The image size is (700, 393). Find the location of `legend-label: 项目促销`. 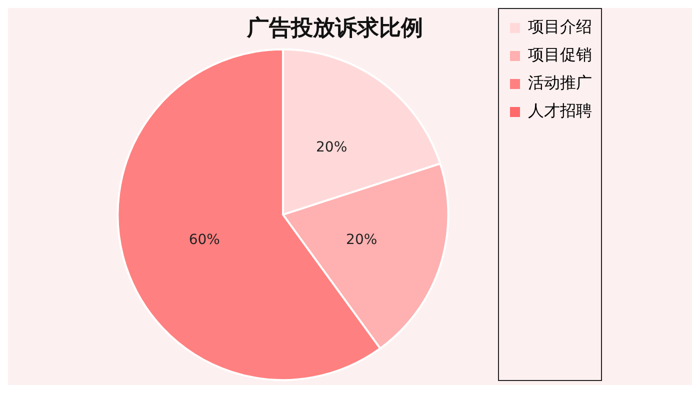

legend-label: 项目促销 is located at coordinates (560, 54).